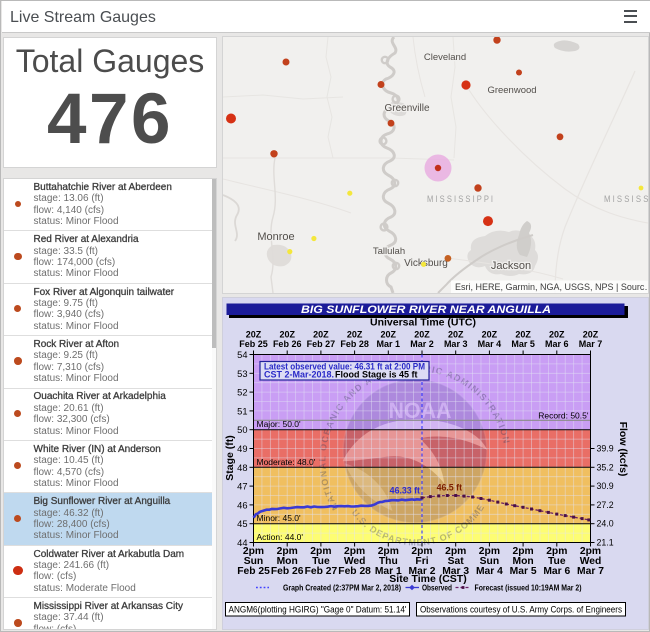 The width and height of the screenshot is (650, 632). What do you see at coordinates (286, 462) in the screenshot?
I see `svg-text: Moderate: 48.0'` at bounding box center [286, 462].